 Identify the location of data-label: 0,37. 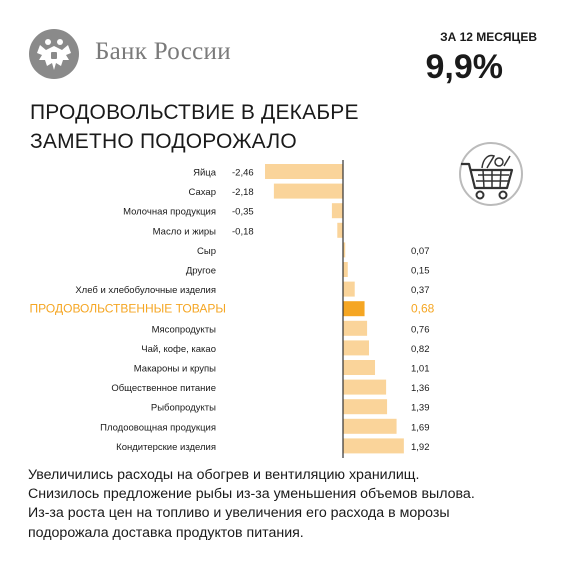
(420, 290).